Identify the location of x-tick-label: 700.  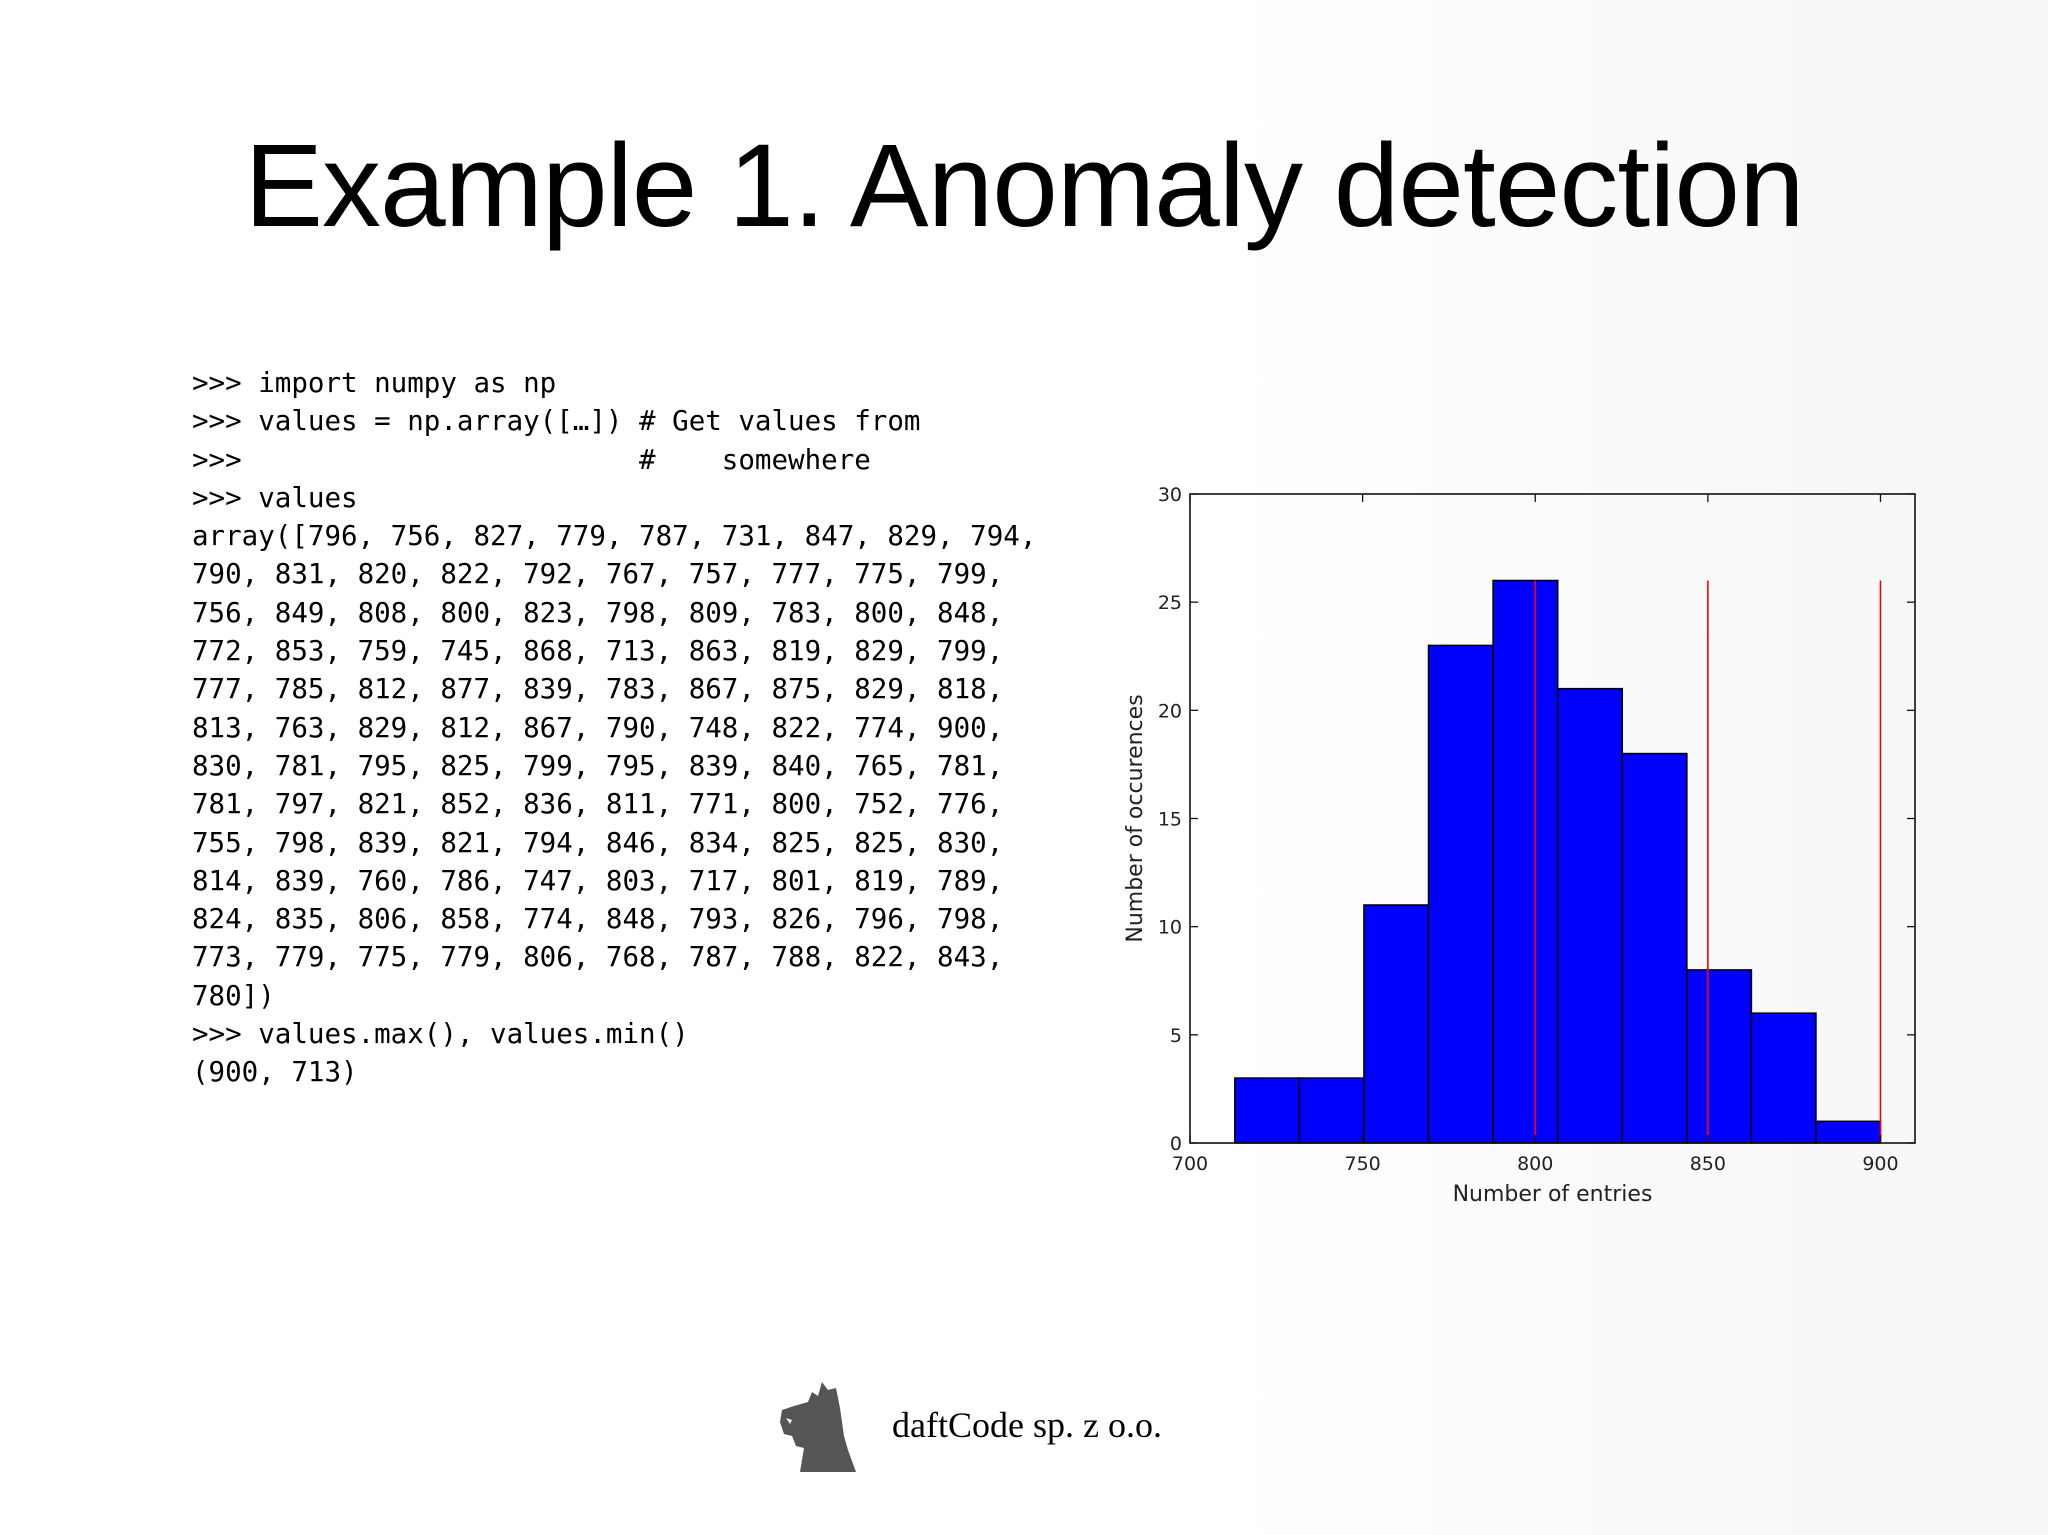
(1190, 1164).